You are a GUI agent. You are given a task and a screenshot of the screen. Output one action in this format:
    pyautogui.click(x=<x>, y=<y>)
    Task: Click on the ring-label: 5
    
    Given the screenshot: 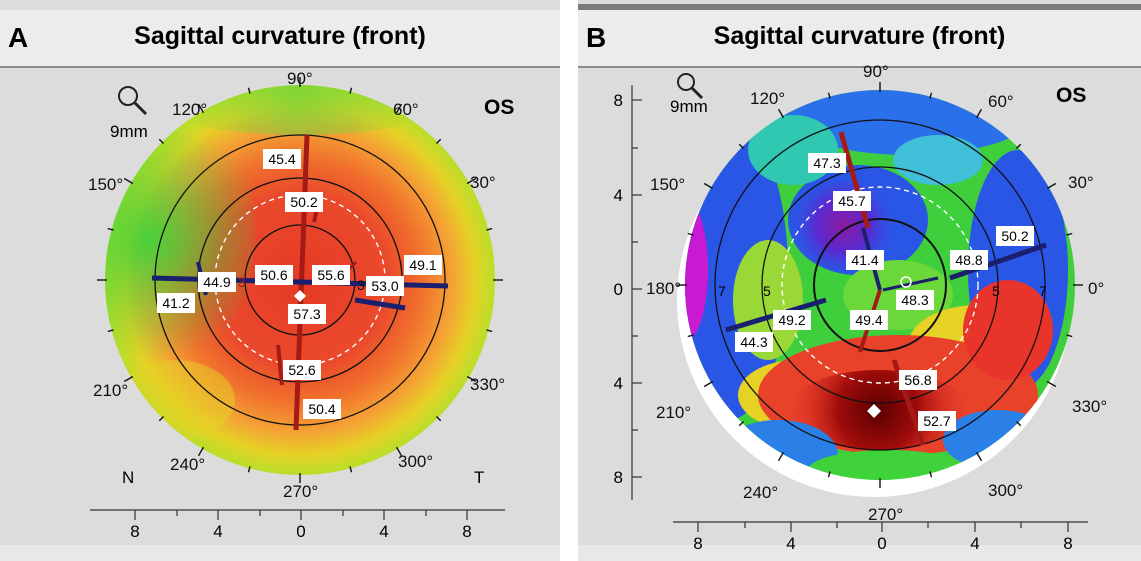 What is the action you would take?
    pyautogui.click(x=767, y=291)
    